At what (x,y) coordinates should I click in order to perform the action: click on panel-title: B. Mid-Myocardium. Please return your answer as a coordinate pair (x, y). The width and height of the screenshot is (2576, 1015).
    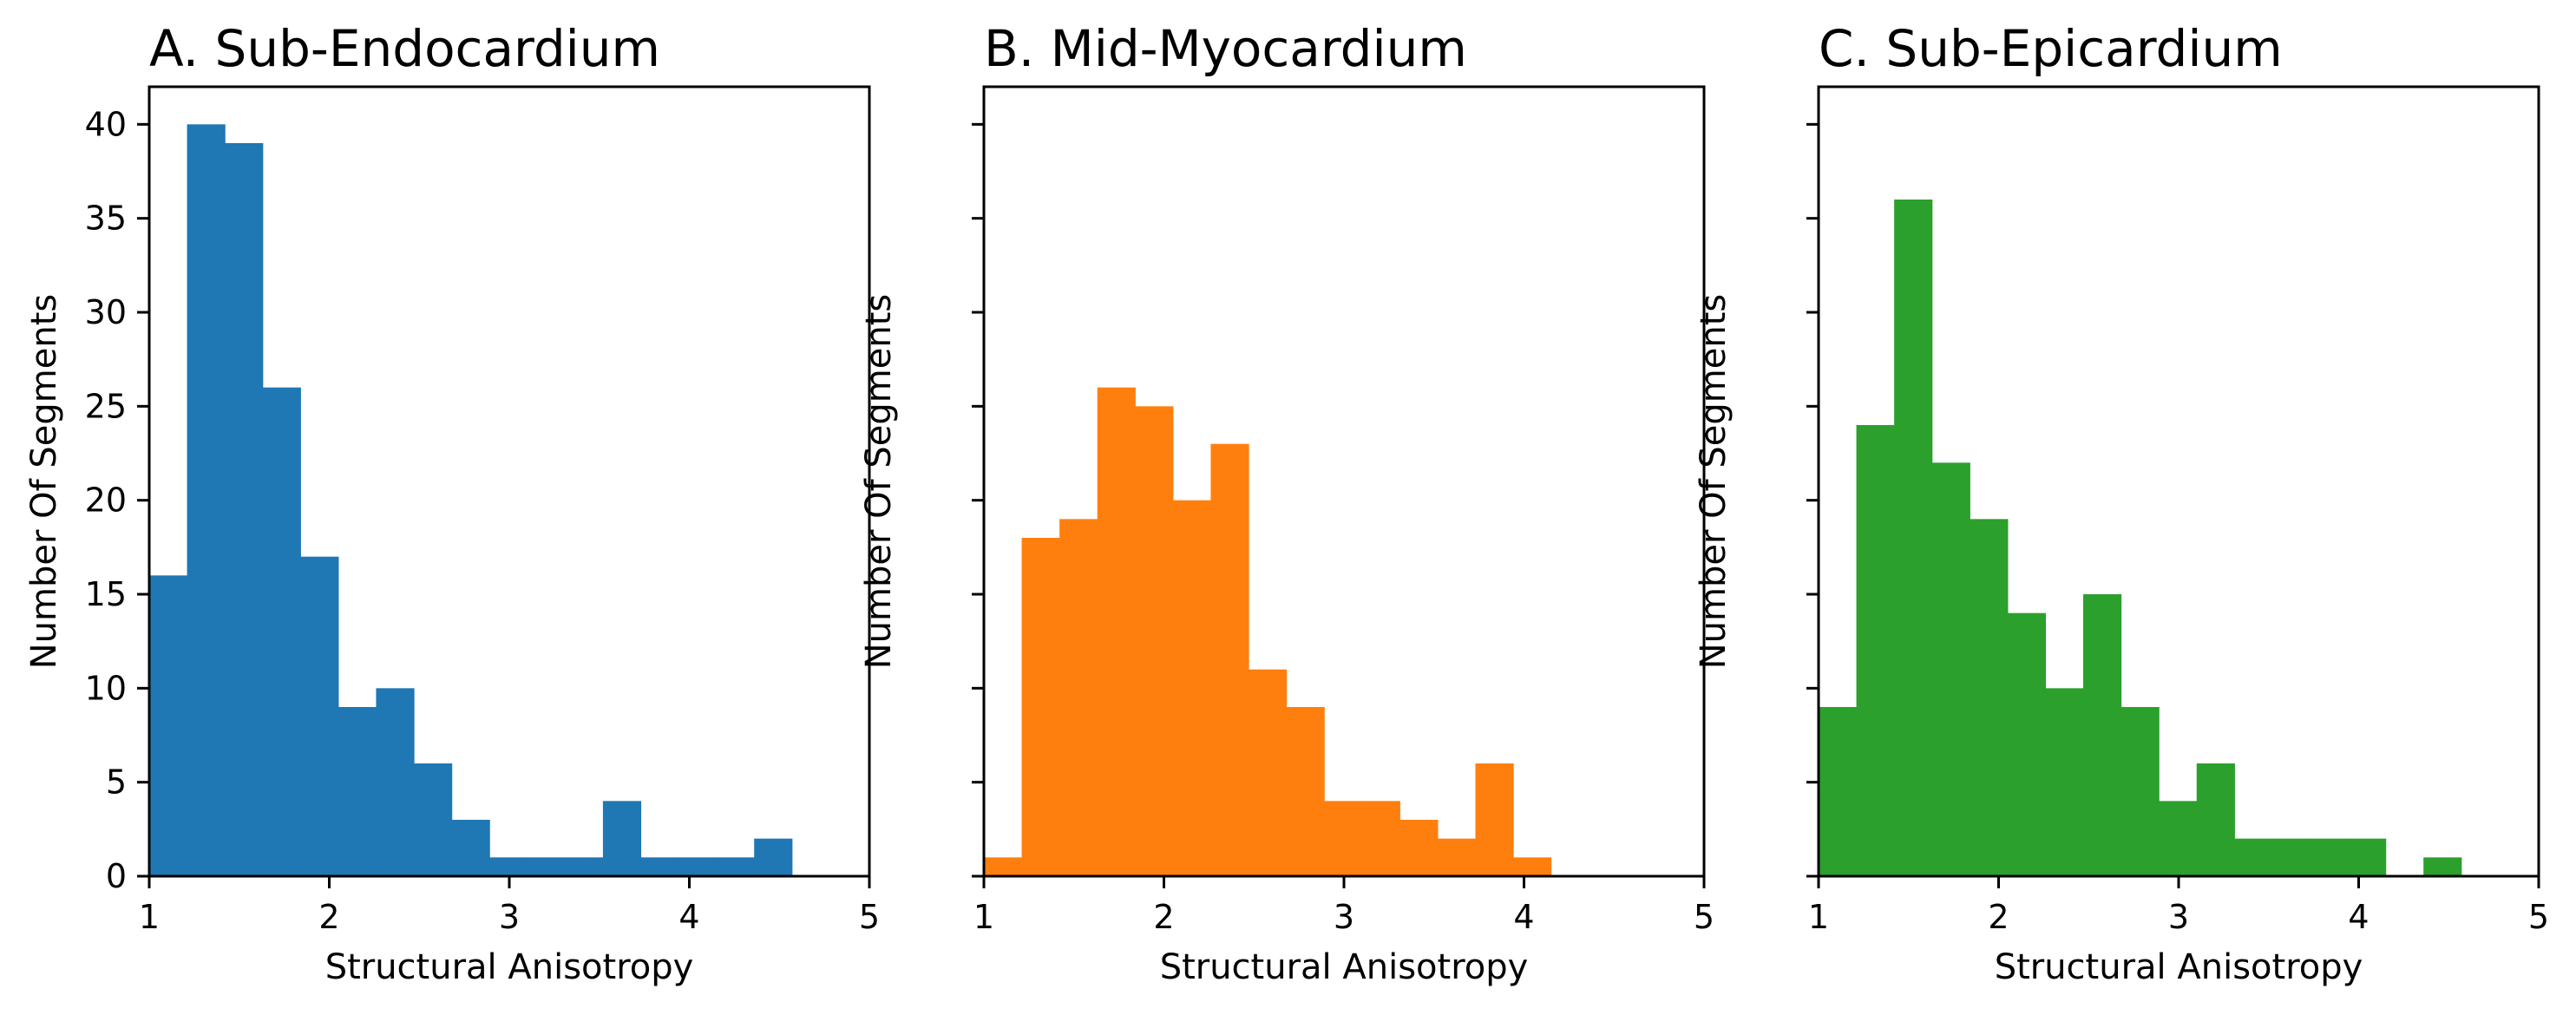
    Looking at the image, I should click on (1225, 48).